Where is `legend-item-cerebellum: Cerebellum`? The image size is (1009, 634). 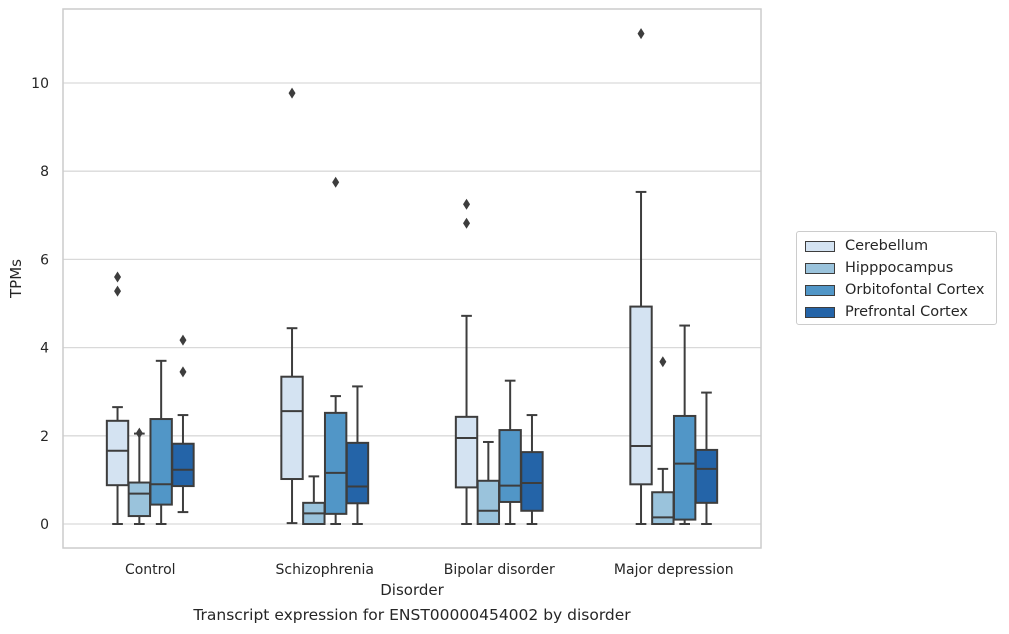
legend-item-cerebellum: Cerebellum is located at coordinates (866, 246).